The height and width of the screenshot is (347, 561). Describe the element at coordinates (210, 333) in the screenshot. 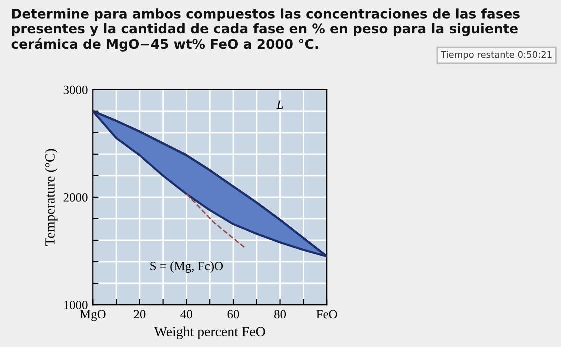

I see `x-axis-title: Weight percent FeO` at that location.